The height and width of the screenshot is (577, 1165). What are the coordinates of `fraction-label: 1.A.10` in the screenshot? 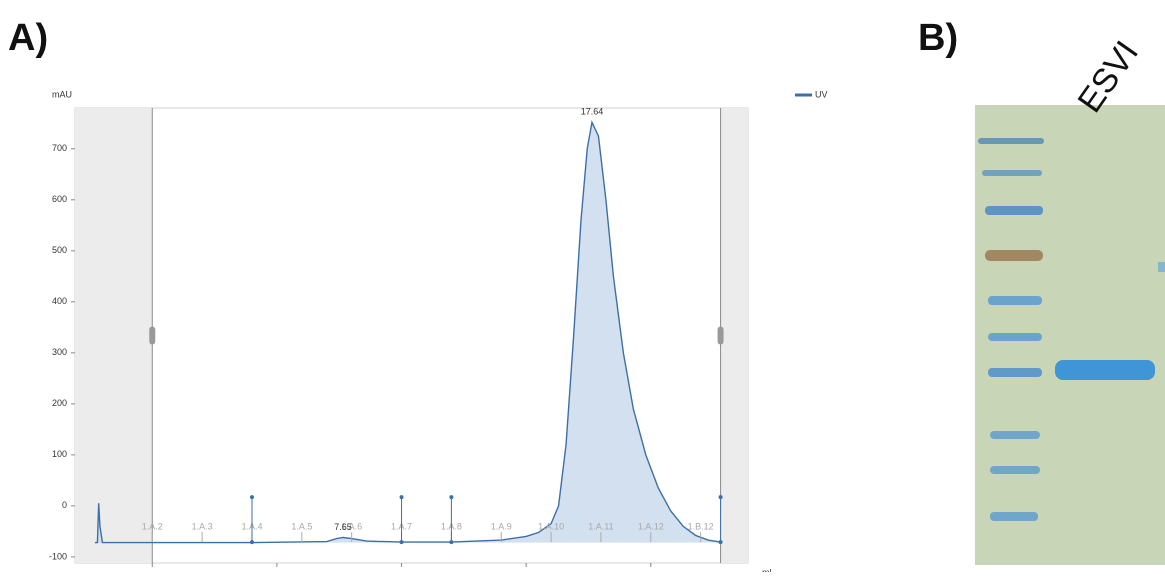 It's located at (551, 526).